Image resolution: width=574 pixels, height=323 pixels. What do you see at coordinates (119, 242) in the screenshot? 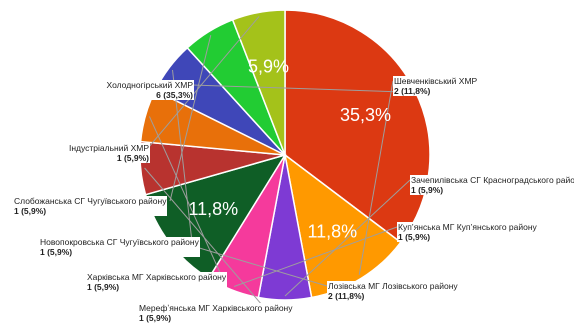
I see `slice-name: Новопокровська СГ Чугуївського району` at bounding box center [119, 242].